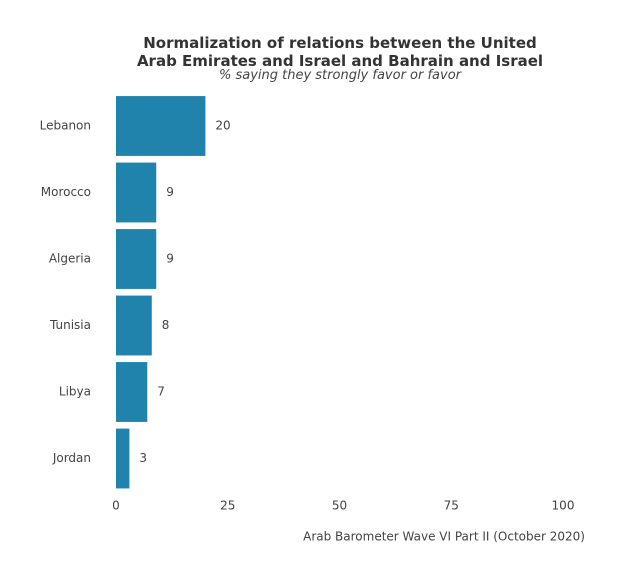 The image size is (624, 576). What do you see at coordinates (227, 506) in the screenshot?
I see `x-tick-label: 25` at bounding box center [227, 506].